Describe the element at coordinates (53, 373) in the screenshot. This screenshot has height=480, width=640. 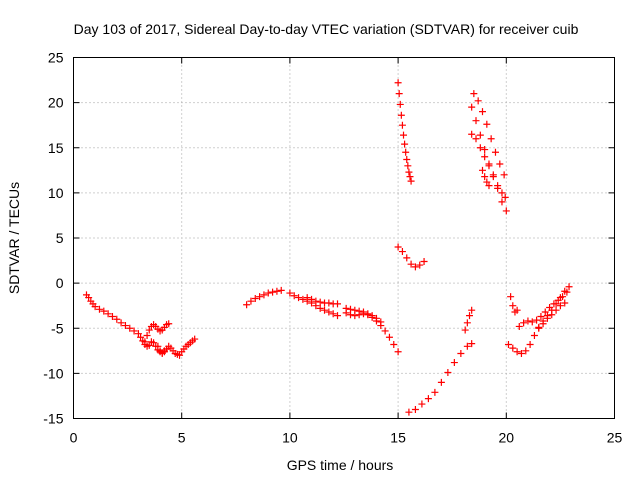
I see `y-tick-label: -10` at that location.